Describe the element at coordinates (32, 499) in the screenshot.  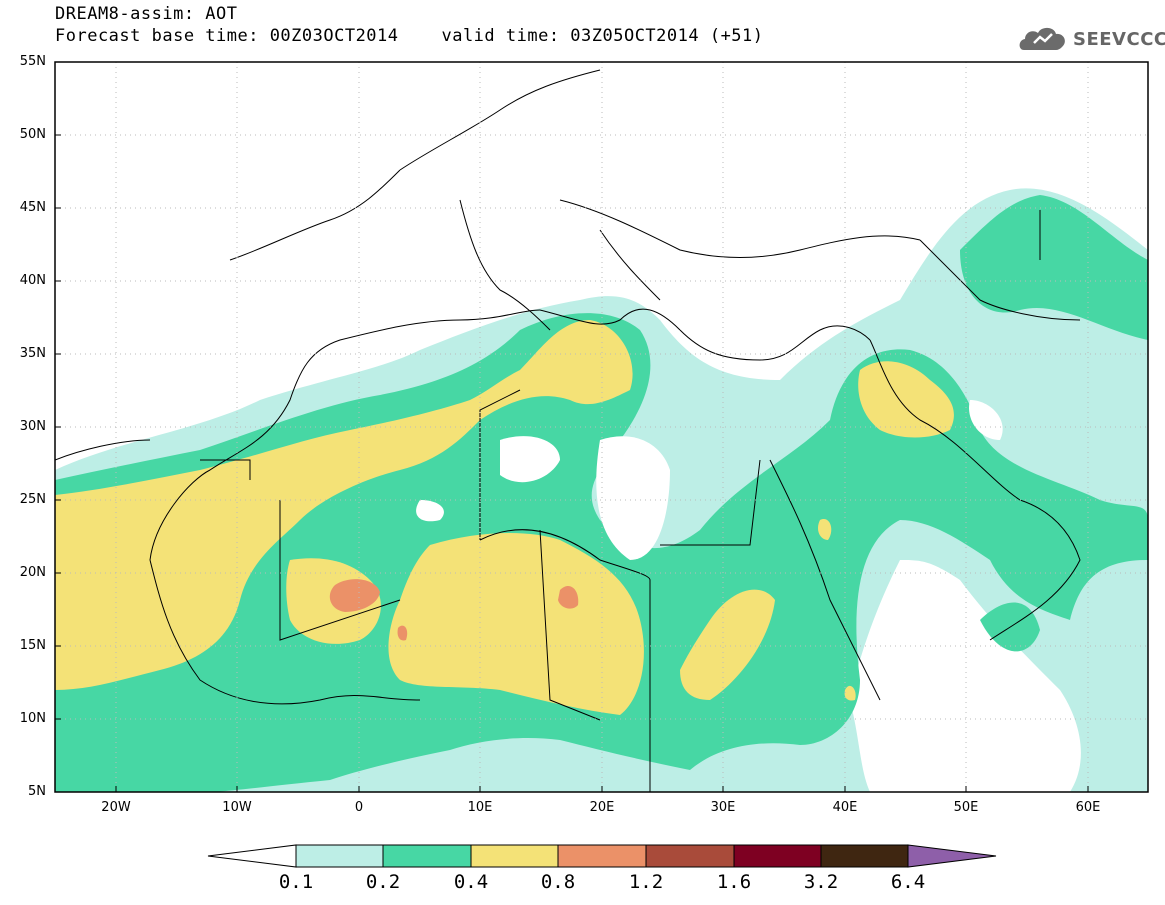
I see `y-tick-label: 25N` at that location.